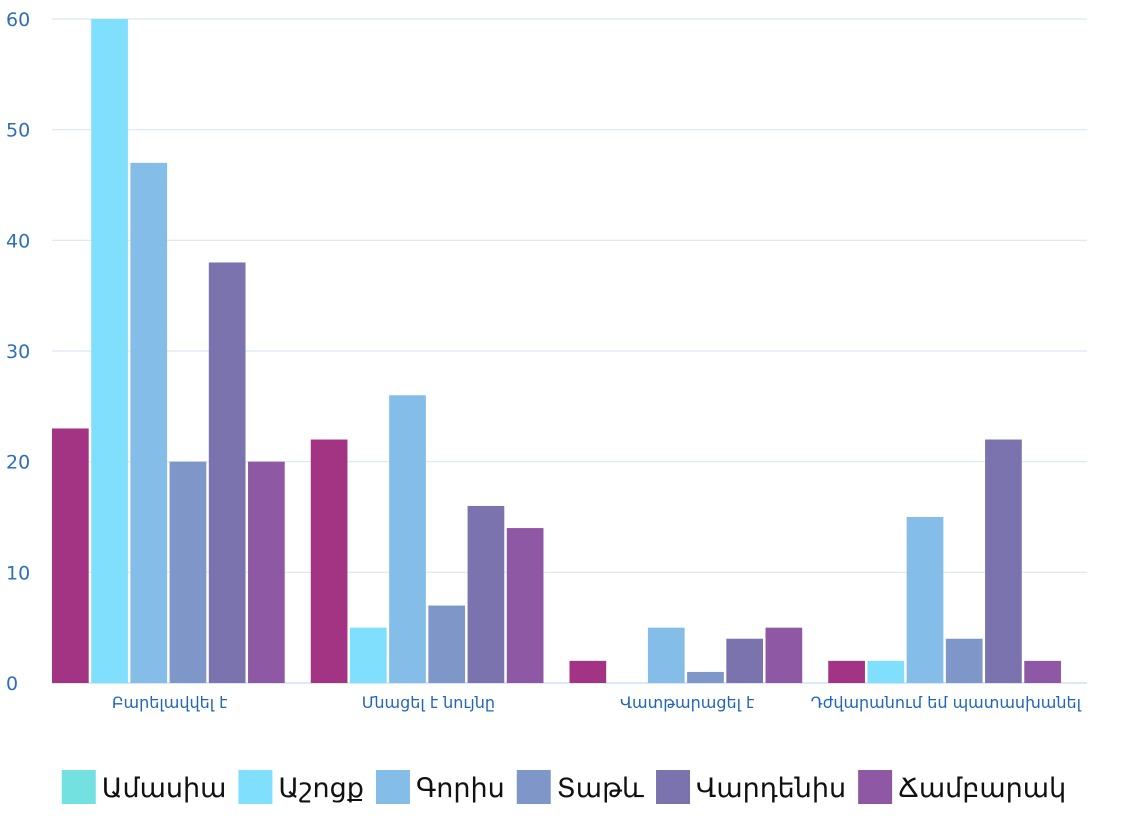 The width and height of the screenshot is (1128, 821). What do you see at coordinates (428, 702) in the screenshot?
I see `x-tick-label: Մնացել է նույնը` at bounding box center [428, 702].